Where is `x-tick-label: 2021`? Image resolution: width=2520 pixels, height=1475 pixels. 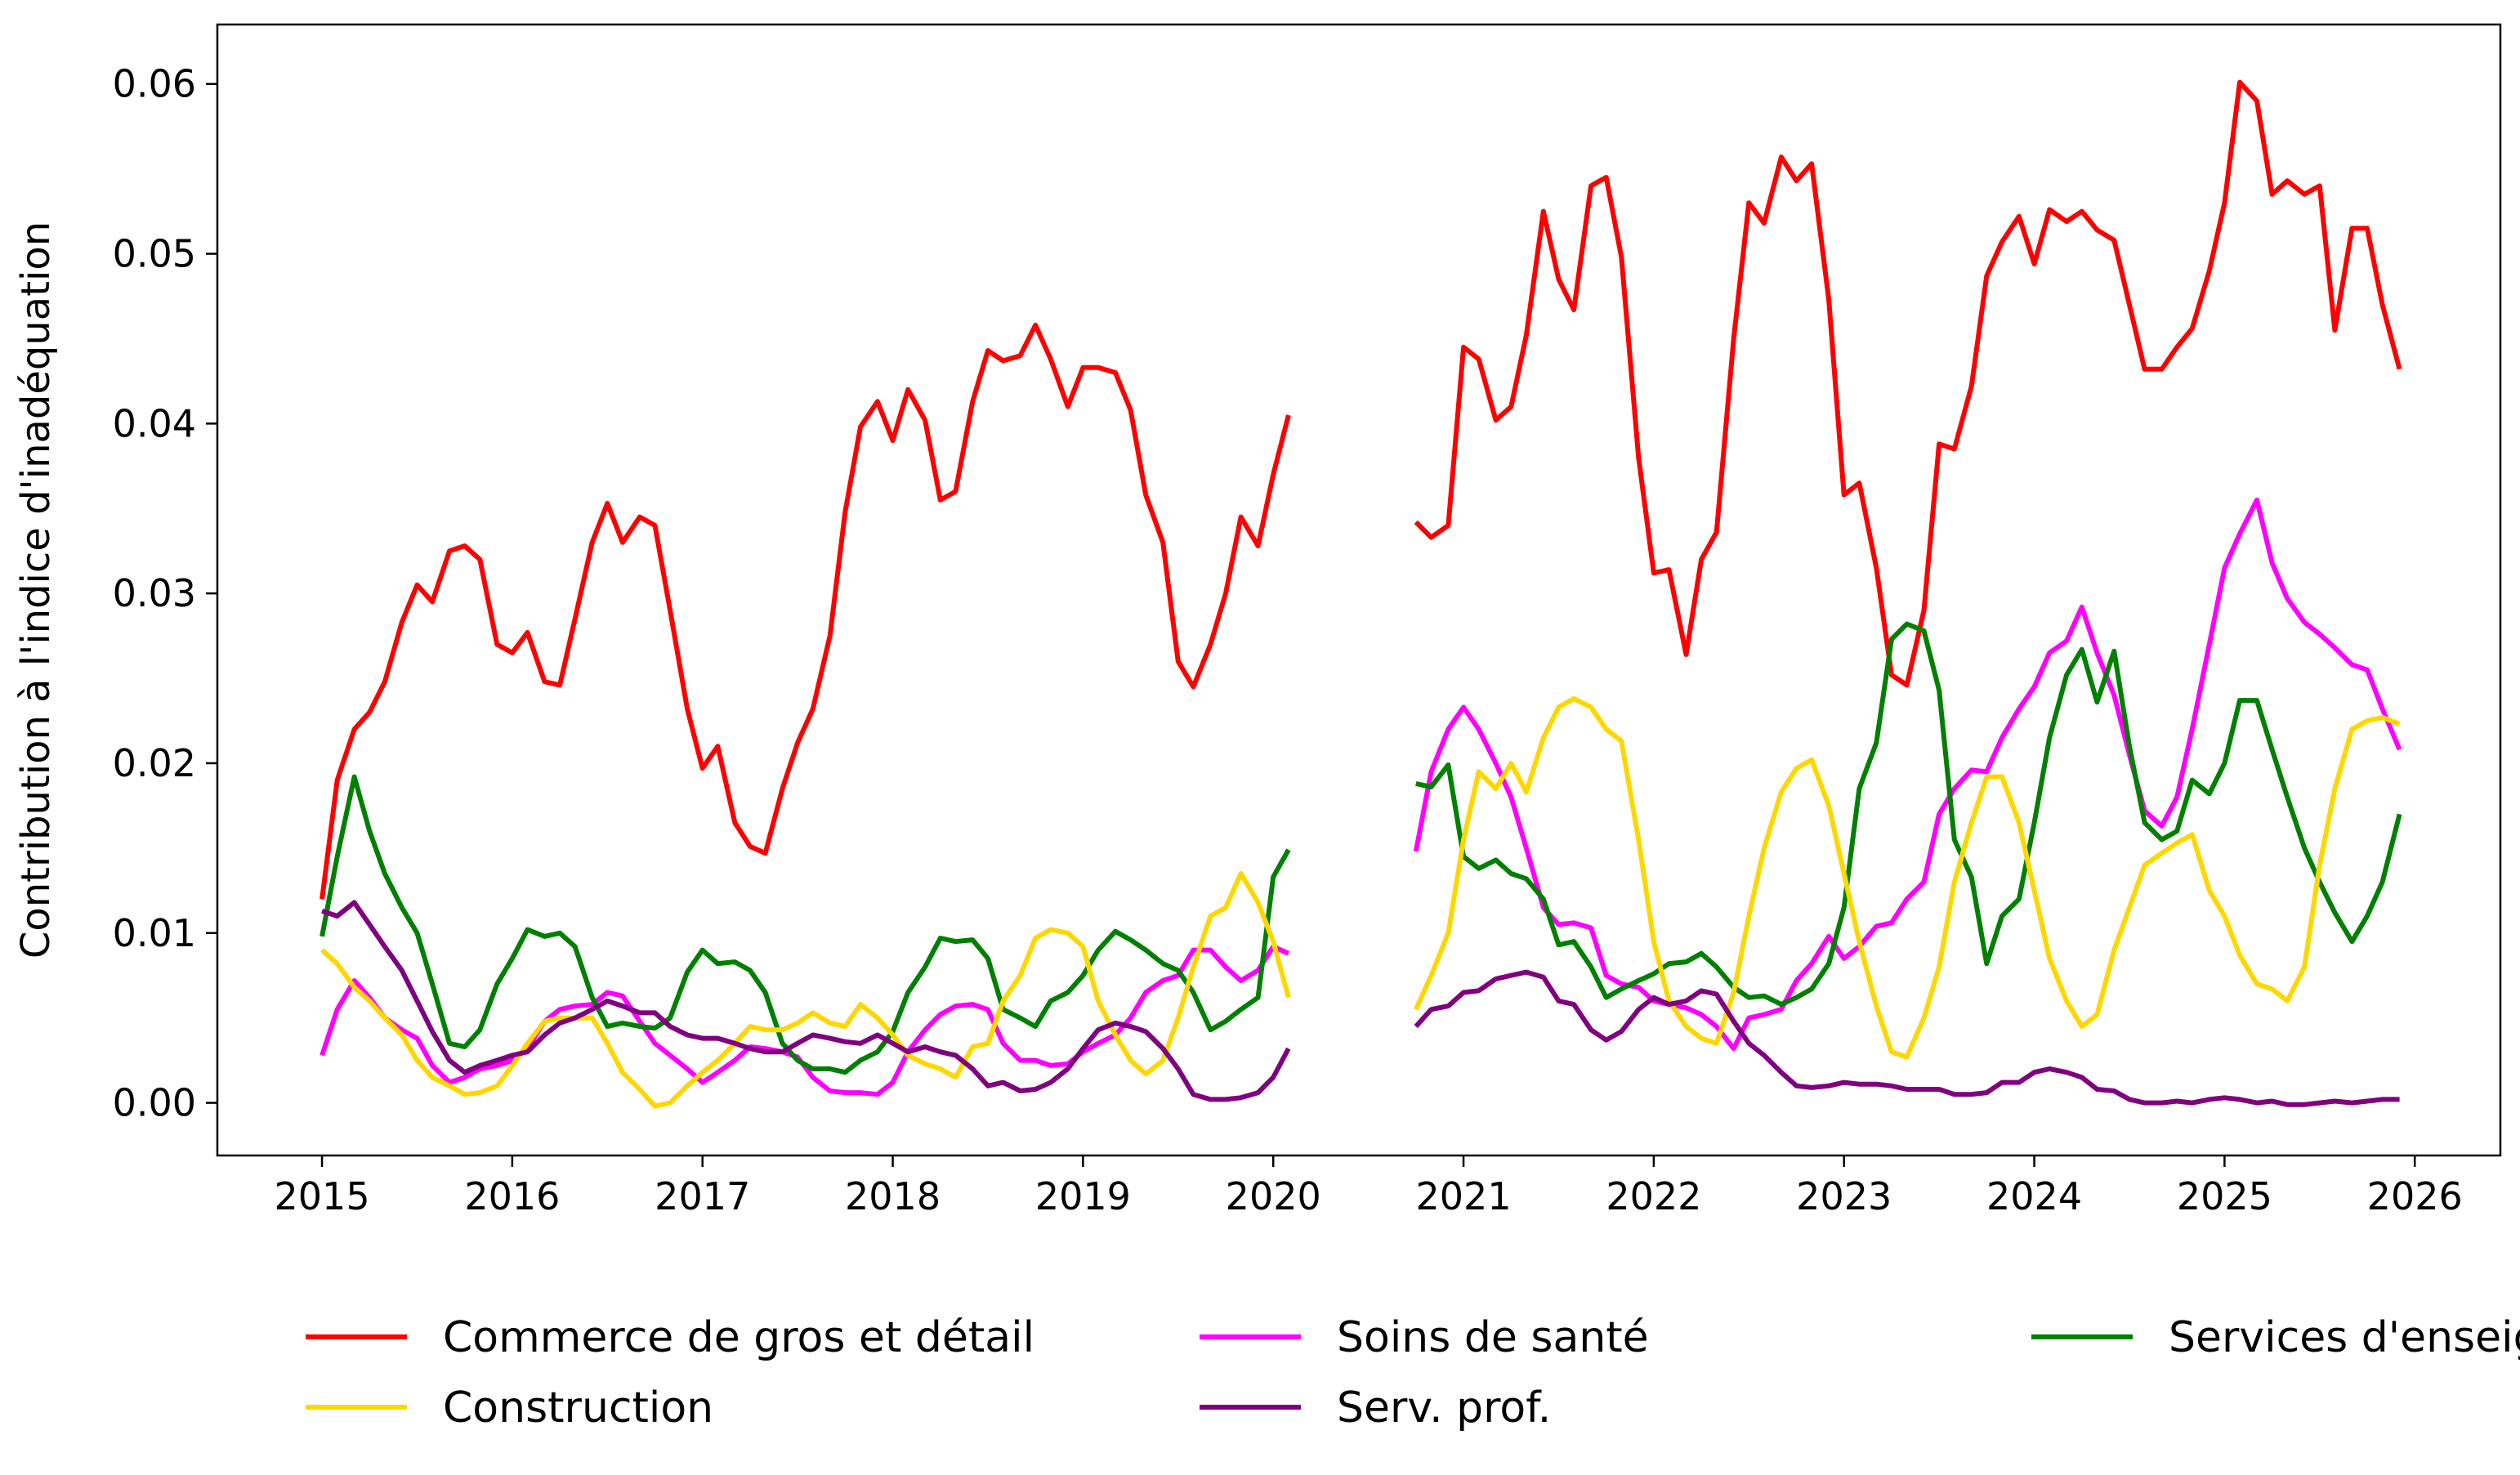 x-tick-label: 2021 is located at coordinates (1464, 1196).